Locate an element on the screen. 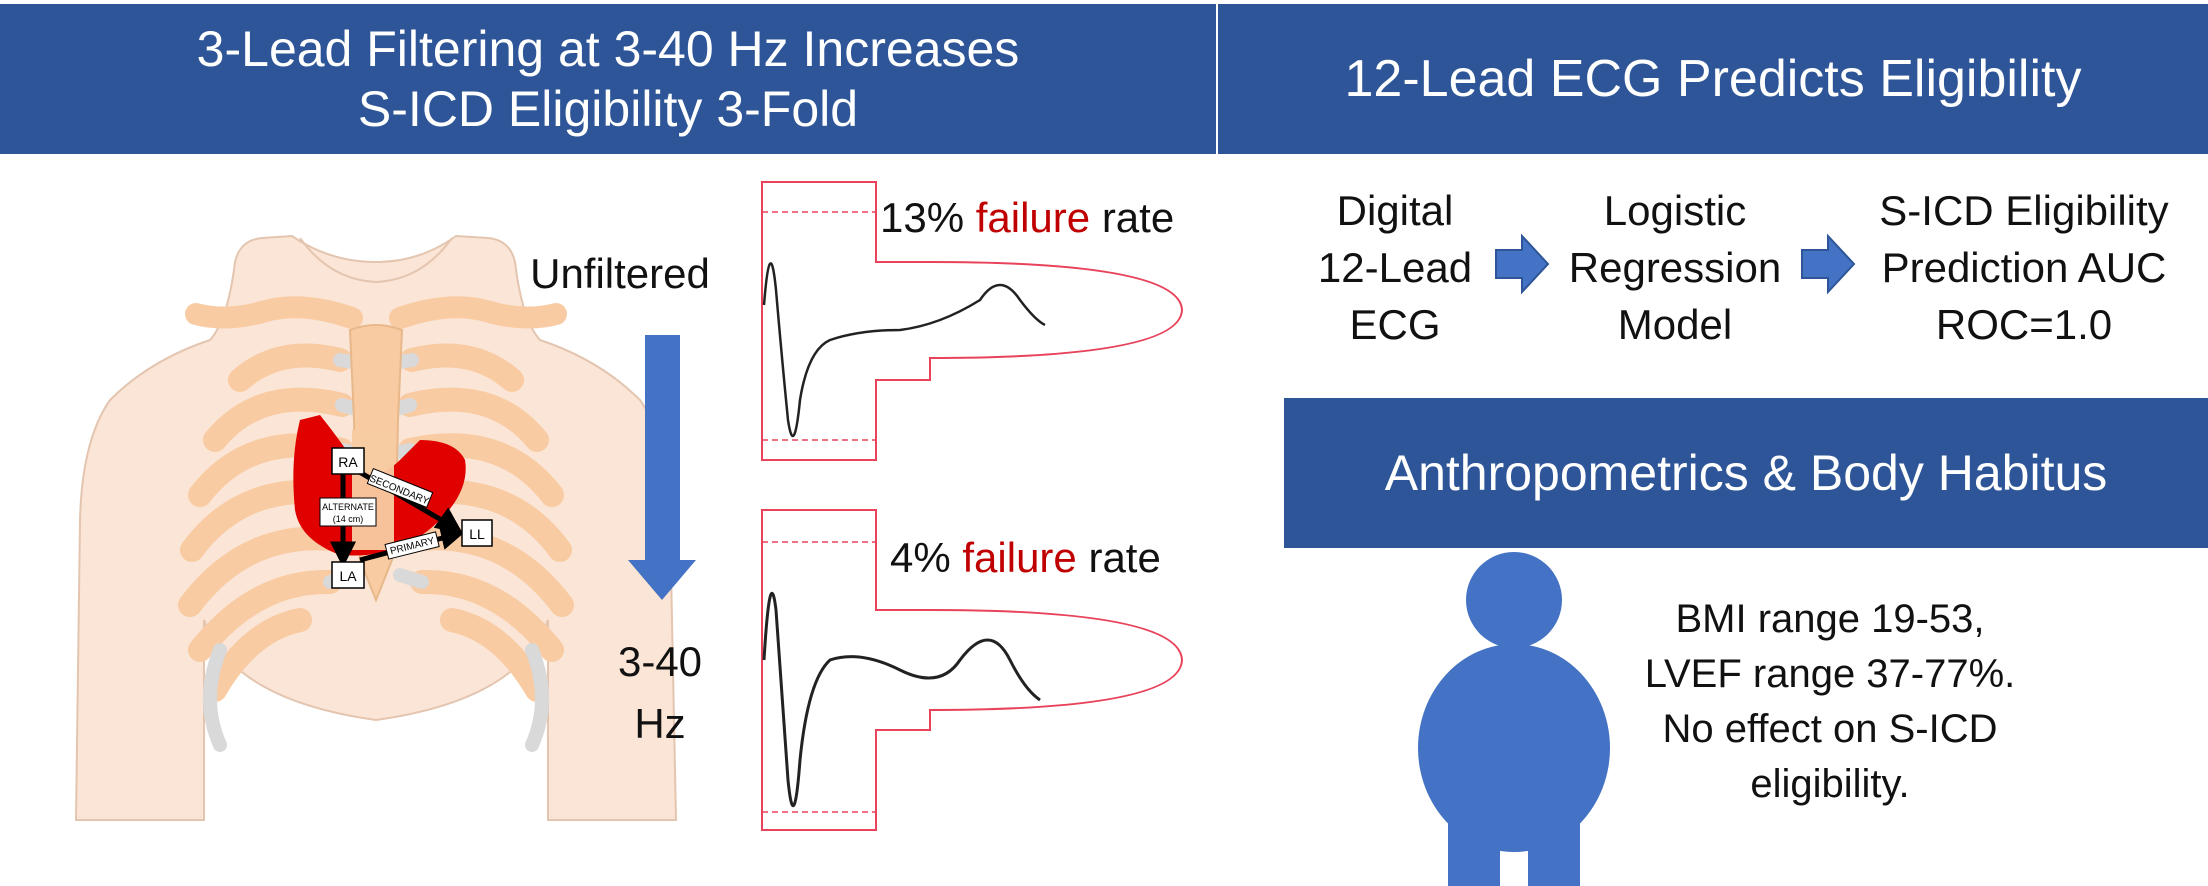 This screenshot has height=886, width=2208. failure-rate-unfiltered-value: 13% is located at coordinates (922, 217).